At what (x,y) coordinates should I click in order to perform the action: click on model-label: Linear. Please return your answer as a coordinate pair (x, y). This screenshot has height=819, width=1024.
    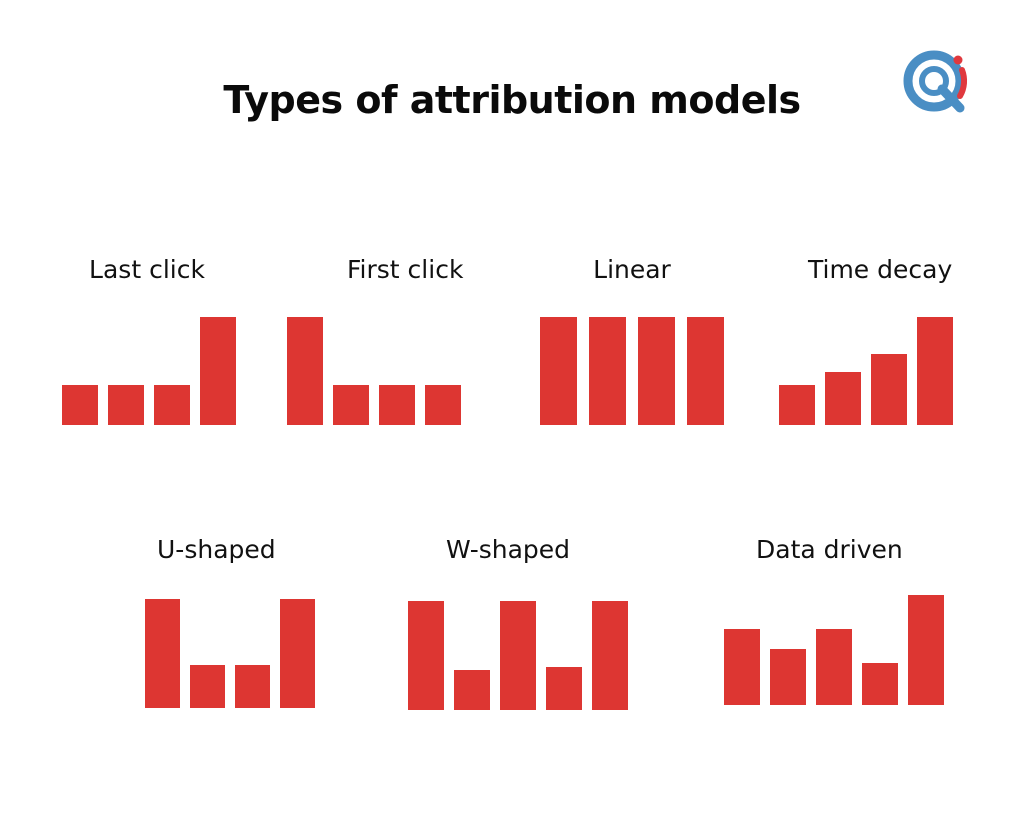
    Looking at the image, I should click on (632, 269).